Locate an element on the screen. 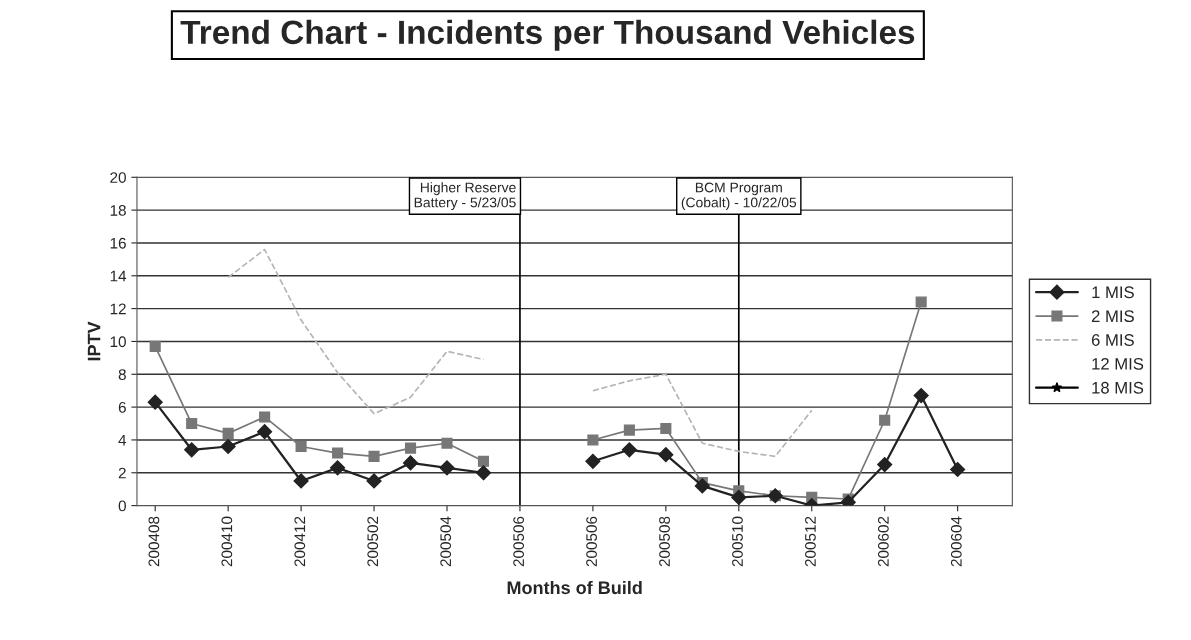 This screenshot has height=640, width=1191. legend-label: 6 MIS is located at coordinates (1112, 340).